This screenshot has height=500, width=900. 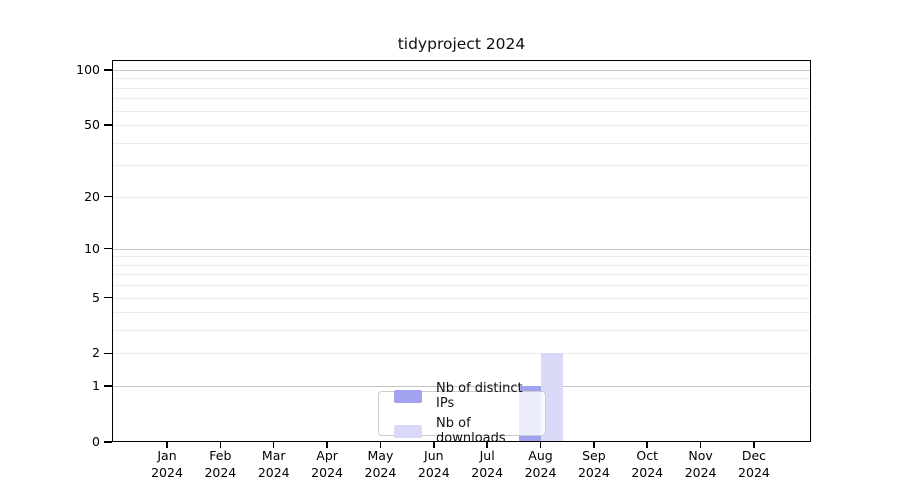 What do you see at coordinates (540, 464) in the screenshot?
I see `x-tick-label: Aug 2024` at bounding box center [540, 464].